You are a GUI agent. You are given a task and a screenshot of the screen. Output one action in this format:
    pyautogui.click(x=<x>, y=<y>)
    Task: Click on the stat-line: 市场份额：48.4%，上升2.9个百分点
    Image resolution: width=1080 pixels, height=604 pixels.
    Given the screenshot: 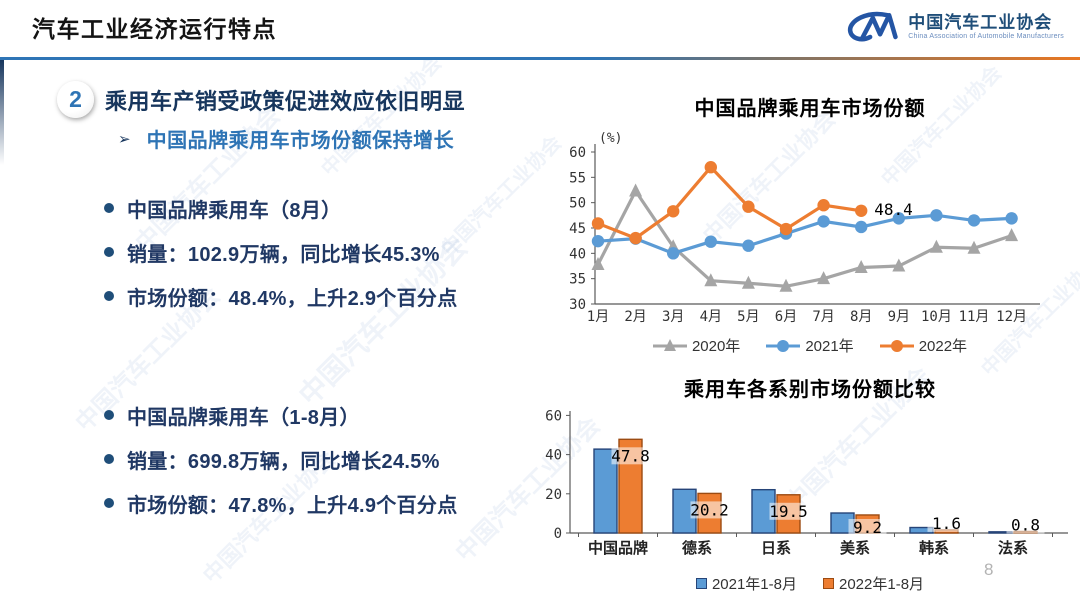 What is the action you would take?
    pyautogui.click(x=281, y=296)
    